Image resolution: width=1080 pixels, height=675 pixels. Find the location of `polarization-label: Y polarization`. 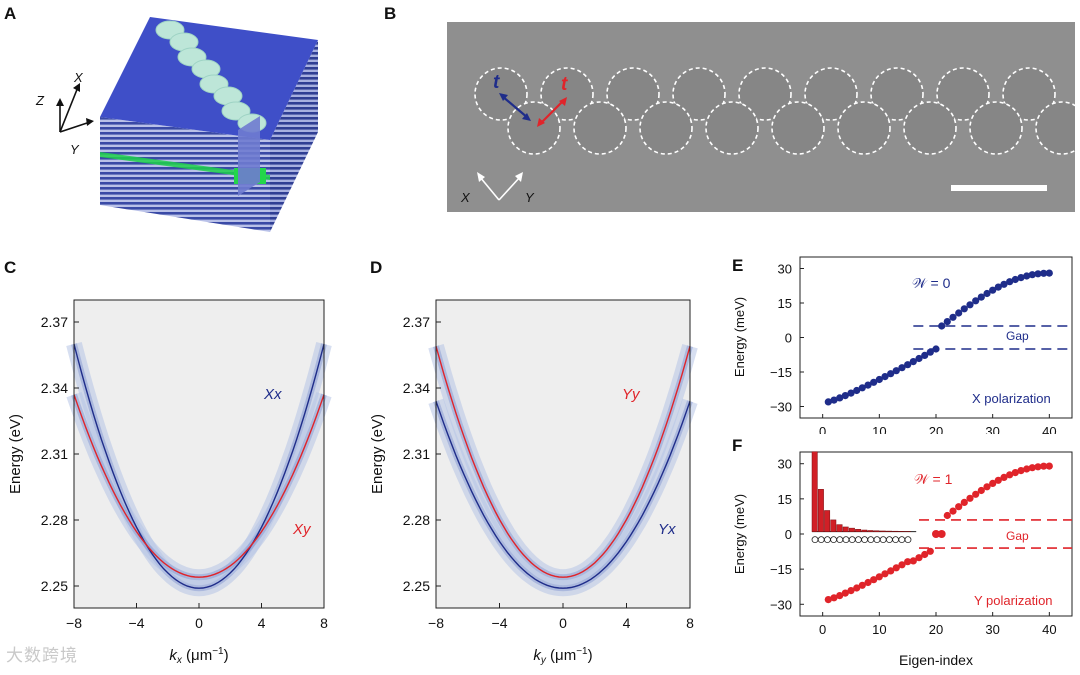

polarization-label: Y polarization is located at coordinates (1013, 600).